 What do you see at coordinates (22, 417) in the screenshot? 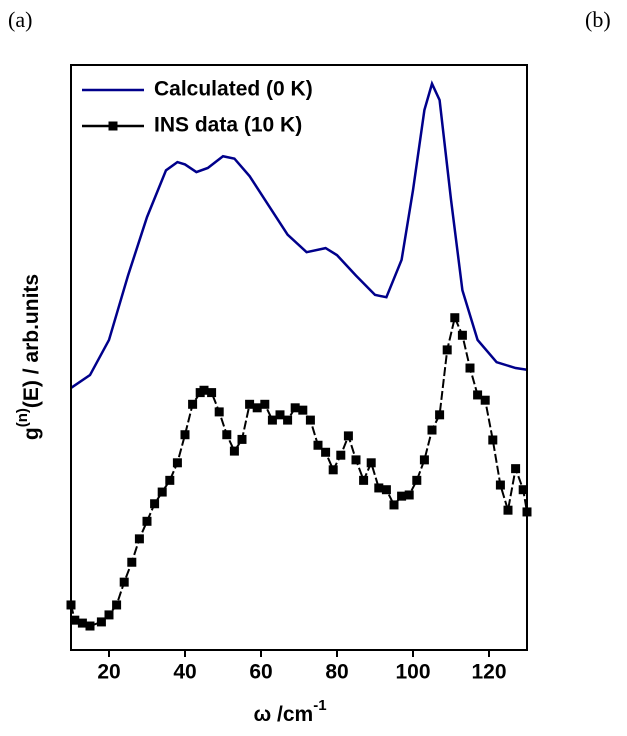
I see `y-label-sup: (n)` at bounding box center [22, 417].